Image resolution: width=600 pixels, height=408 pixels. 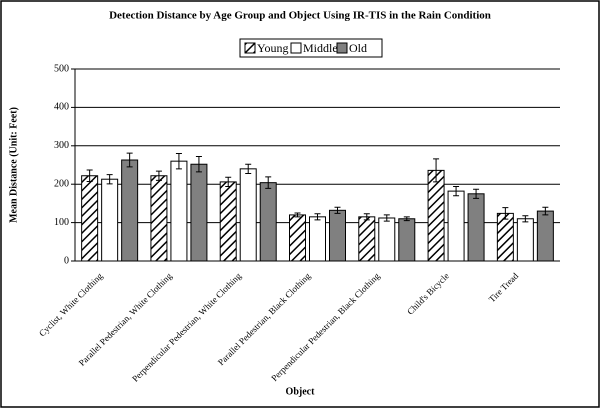 I want to click on y-tick-label: 200, so click(x=61, y=183).